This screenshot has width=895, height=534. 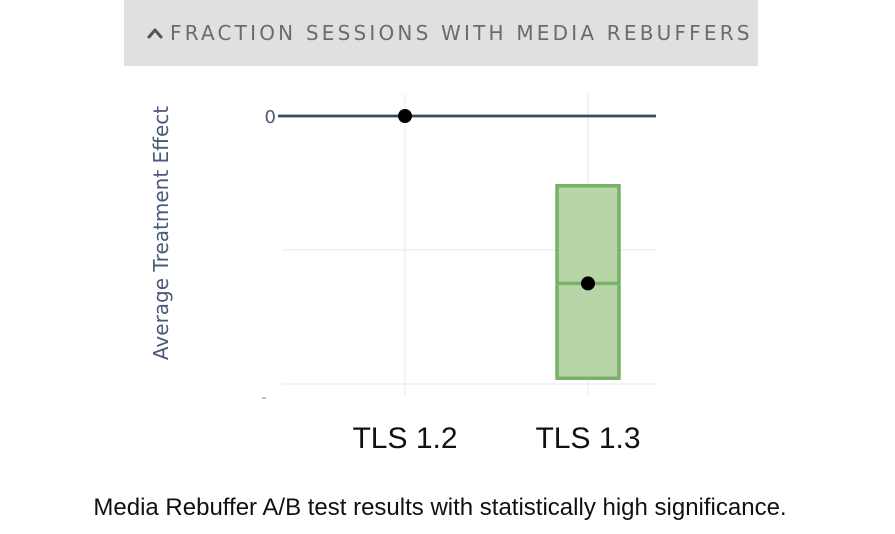 I want to click on y-tick-label: 0, so click(x=270, y=117).